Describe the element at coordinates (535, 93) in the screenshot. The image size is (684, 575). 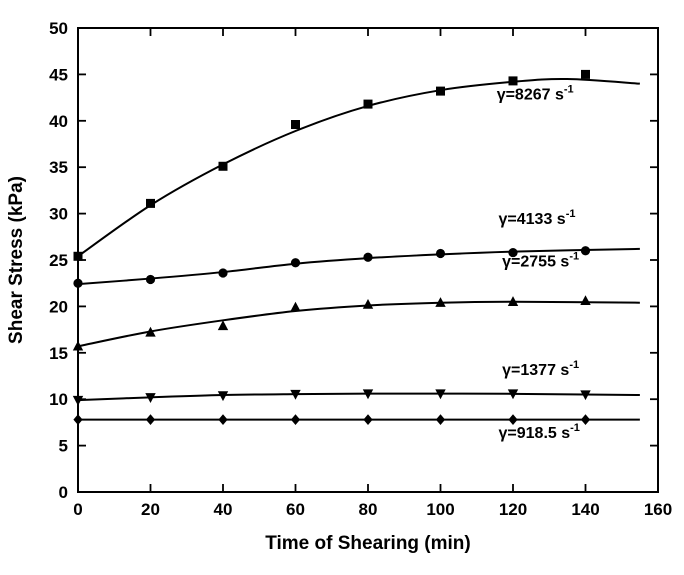
I see `series-label-gamma-8267: γ=8267 s-1` at that location.